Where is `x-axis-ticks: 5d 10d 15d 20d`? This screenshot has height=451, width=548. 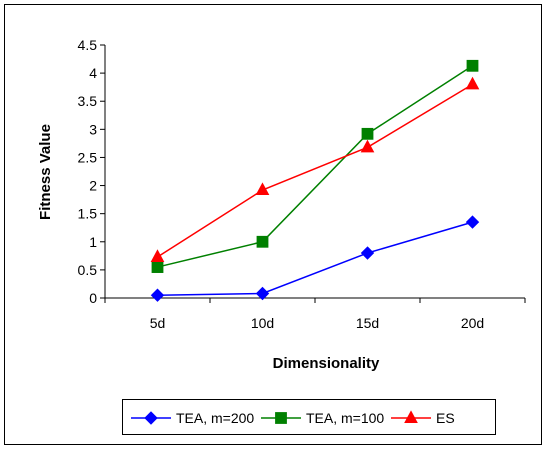 x-axis-ticks: 5d 10d 15d 20d is located at coordinates (315, 314).